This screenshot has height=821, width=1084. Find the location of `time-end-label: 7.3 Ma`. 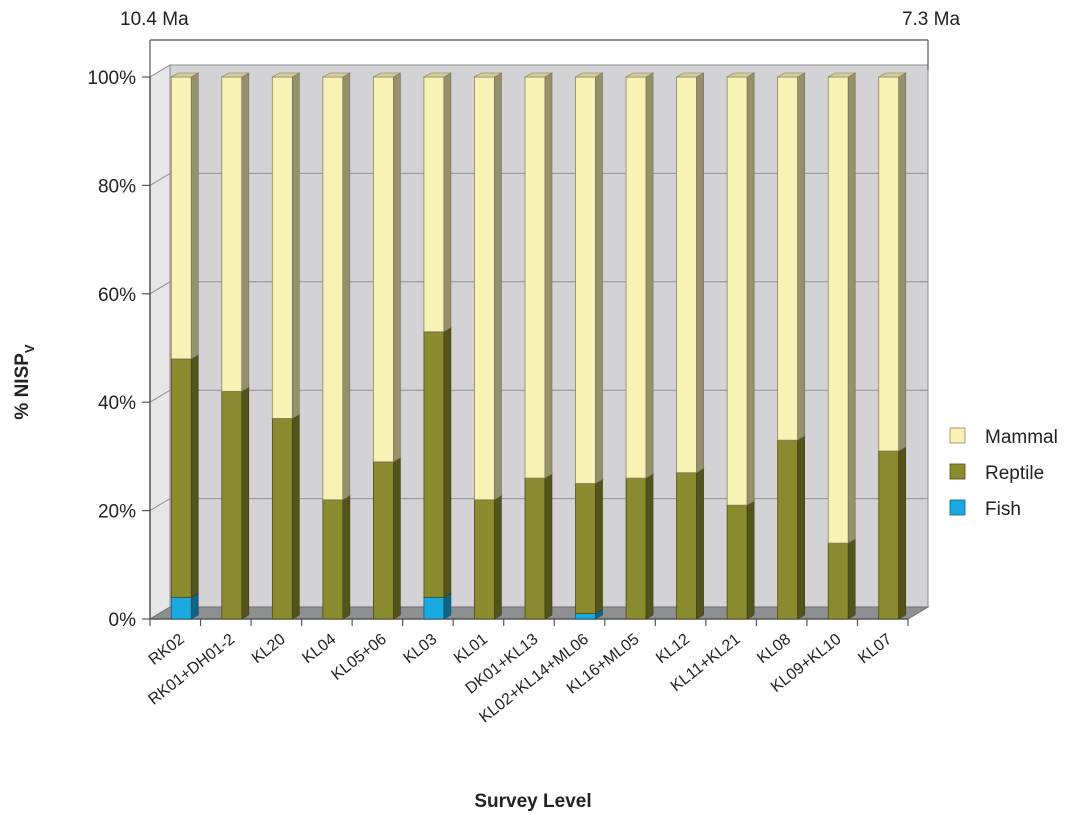

time-end-label: 7.3 Ma is located at coordinates (931, 19).